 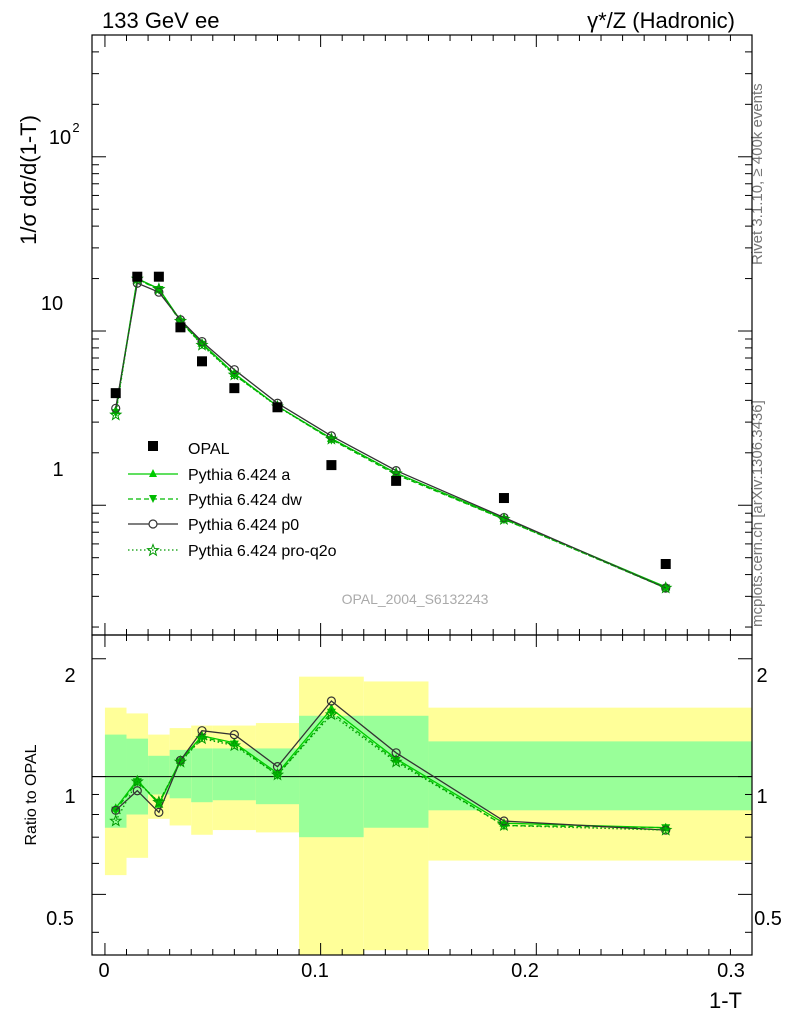 I want to click on header-right-label: γ*/Z (Hadronic), so click(x=661, y=20).